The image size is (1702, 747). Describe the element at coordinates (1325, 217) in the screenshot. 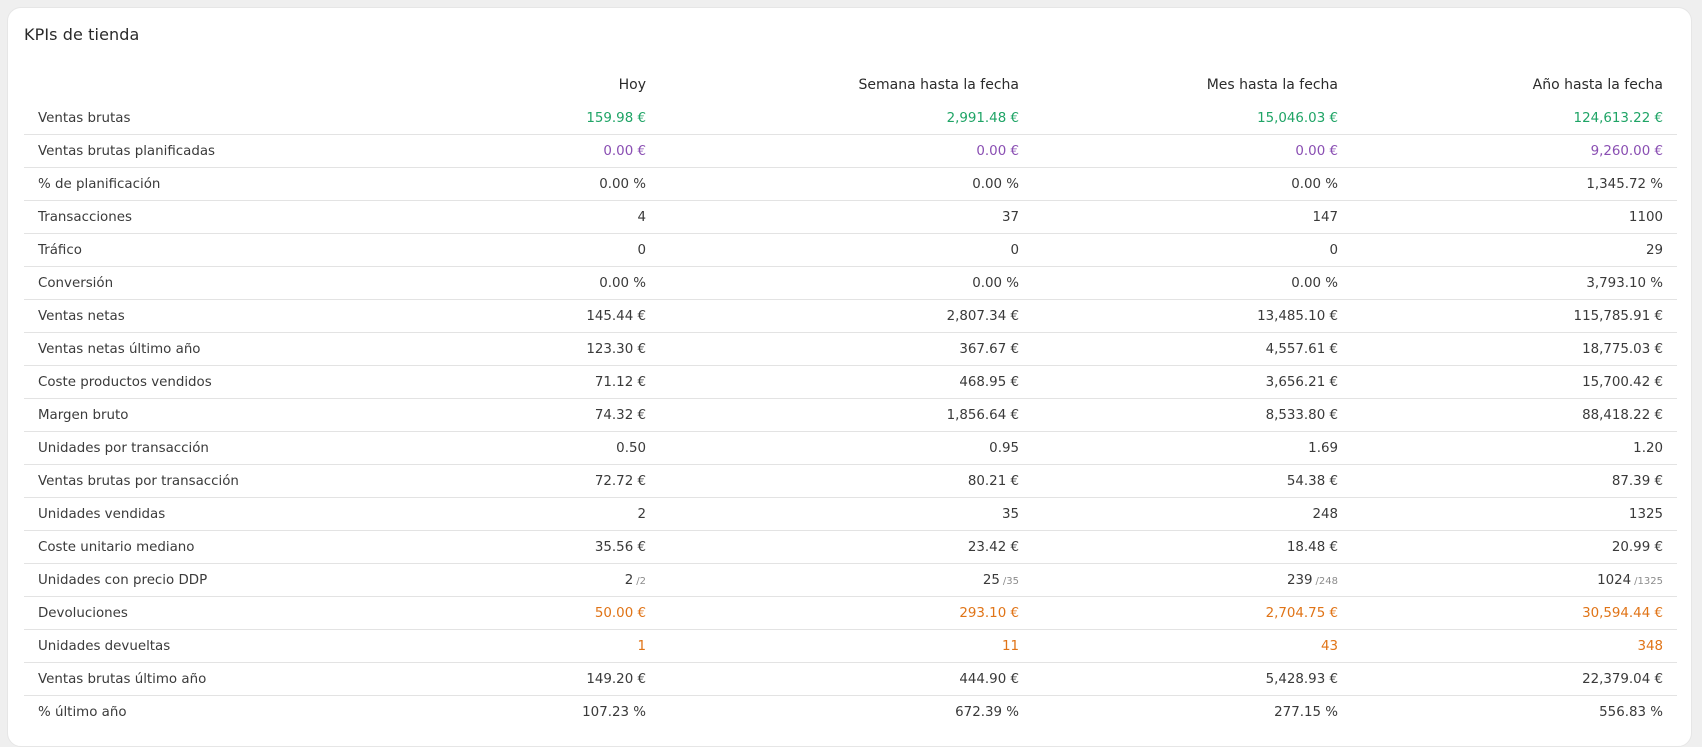

I see `cell-value: 147` at that location.